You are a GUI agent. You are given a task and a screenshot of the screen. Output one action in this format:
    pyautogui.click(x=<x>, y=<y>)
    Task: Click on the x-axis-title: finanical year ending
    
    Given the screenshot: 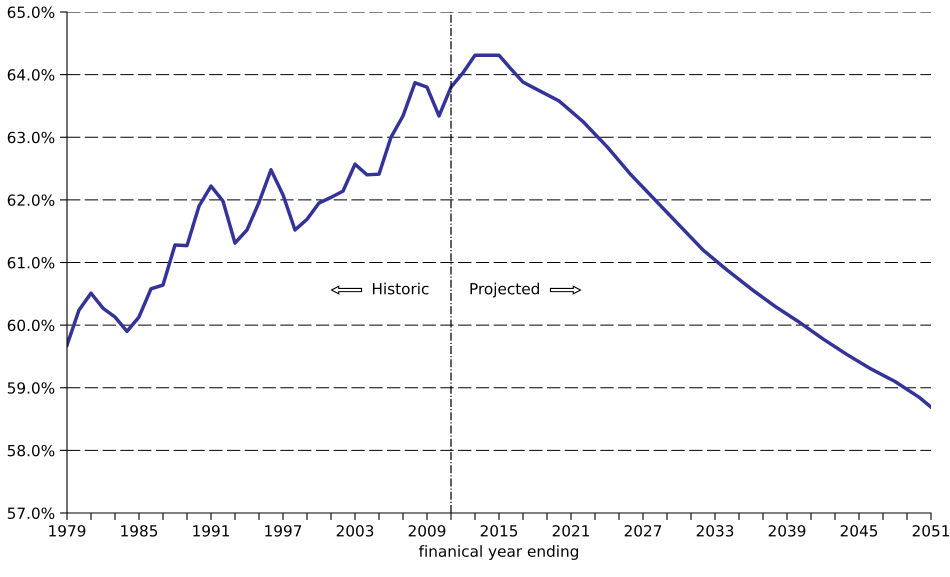 What is the action you would take?
    pyautogui.click(x=498, y=552)
    